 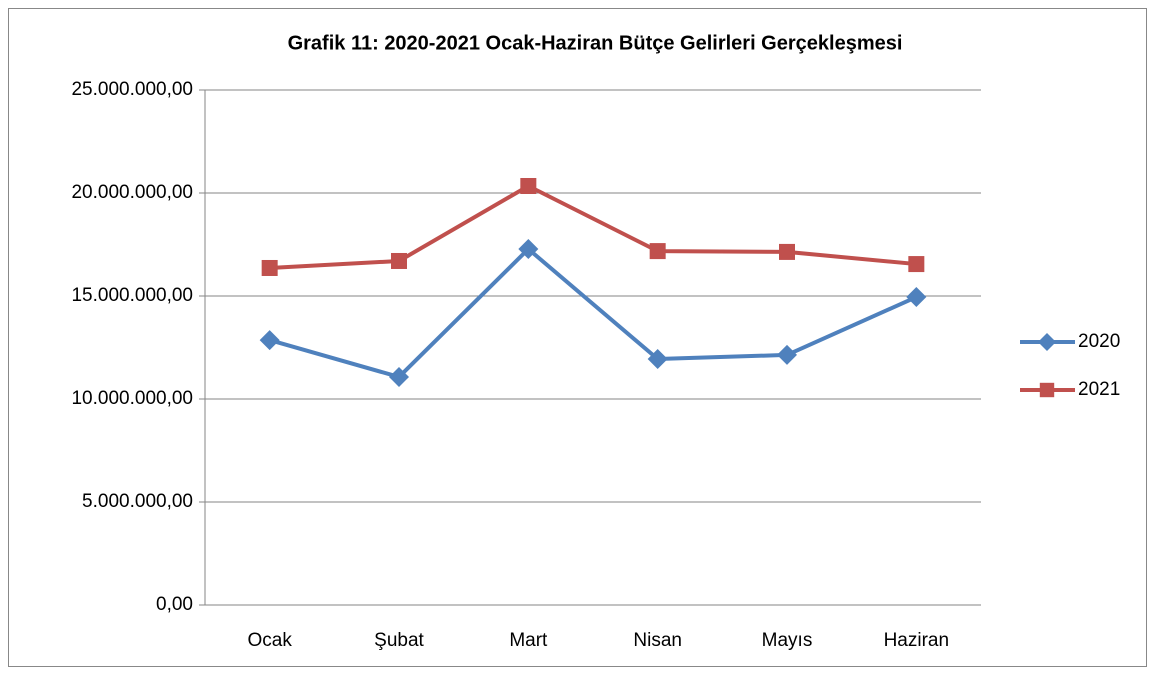 I want to click on x-tick-label: Nisan, so click(x=657, y=640).